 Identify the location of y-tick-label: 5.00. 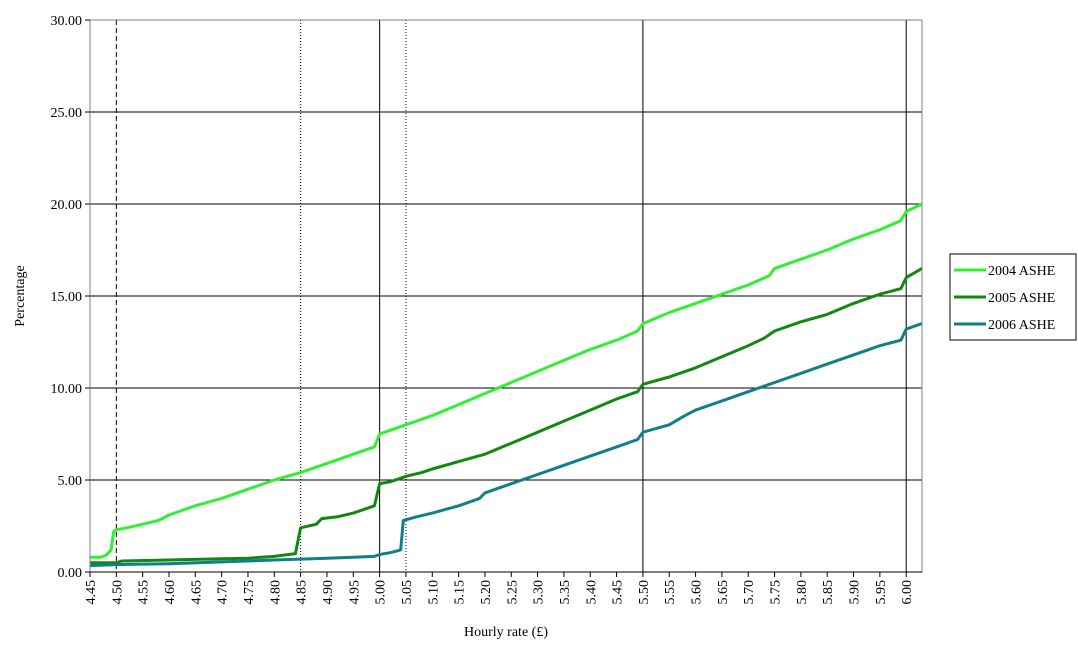
(70, 481).